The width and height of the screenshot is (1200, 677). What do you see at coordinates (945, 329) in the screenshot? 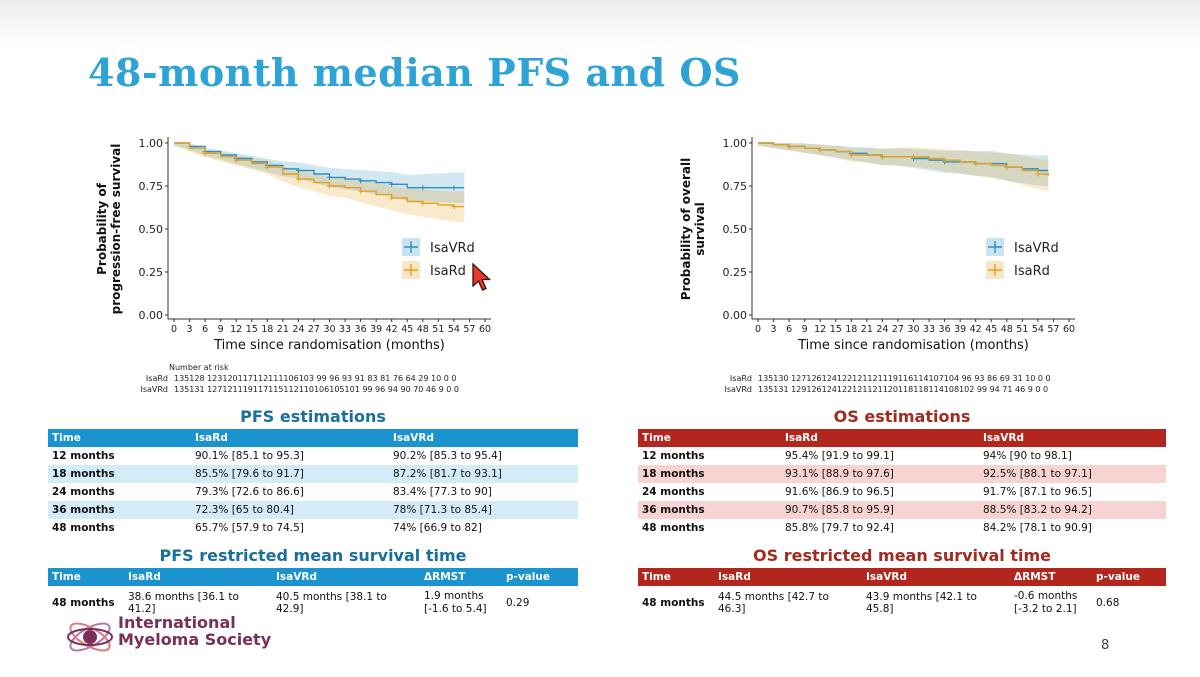
I see `x-tick-label: 36` at bounding box center [945, 329].